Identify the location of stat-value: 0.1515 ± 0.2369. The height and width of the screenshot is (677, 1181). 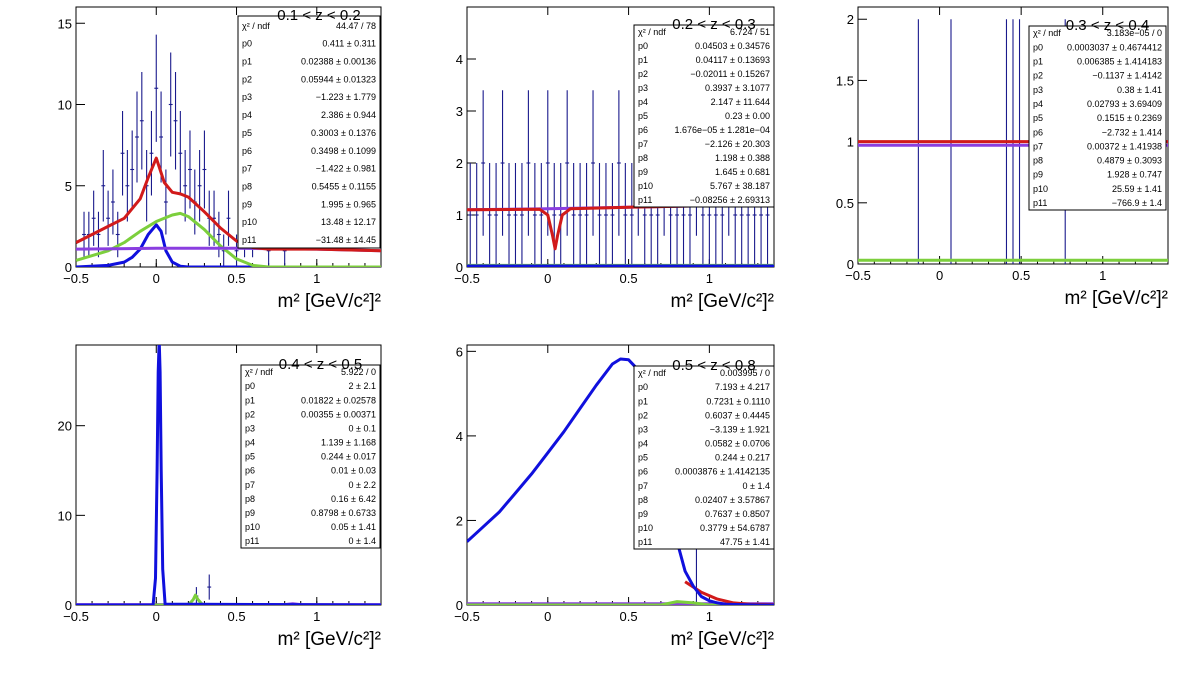
(1129, 118).